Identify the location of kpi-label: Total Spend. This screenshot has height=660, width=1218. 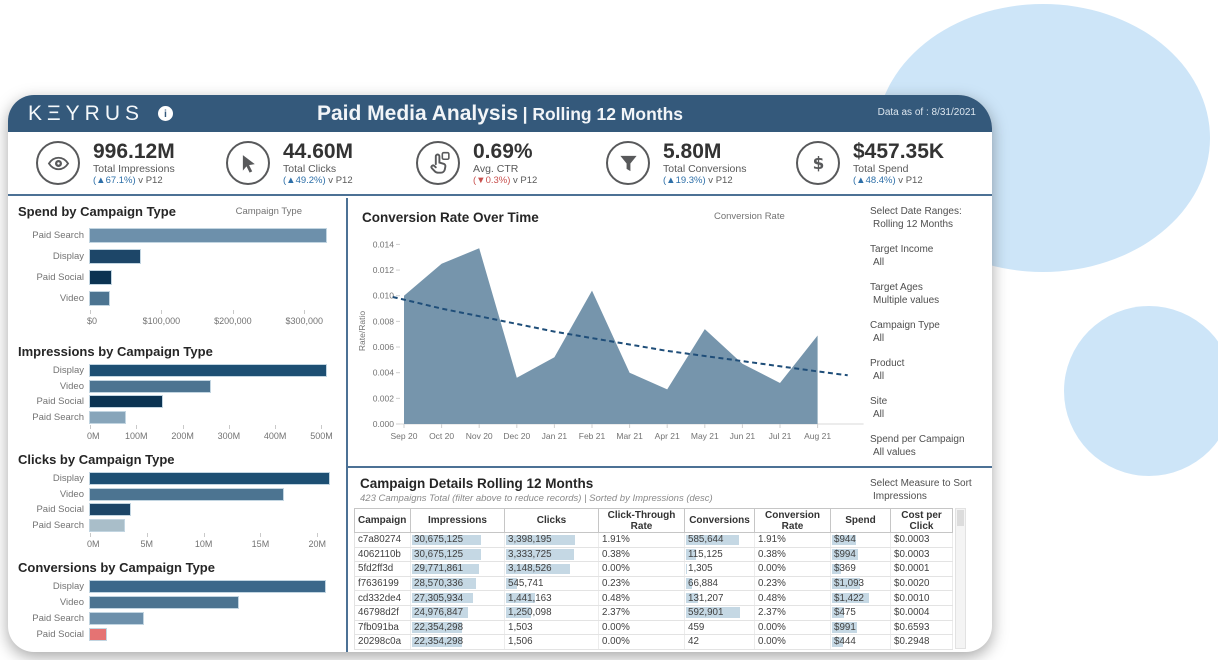
(881, 169).